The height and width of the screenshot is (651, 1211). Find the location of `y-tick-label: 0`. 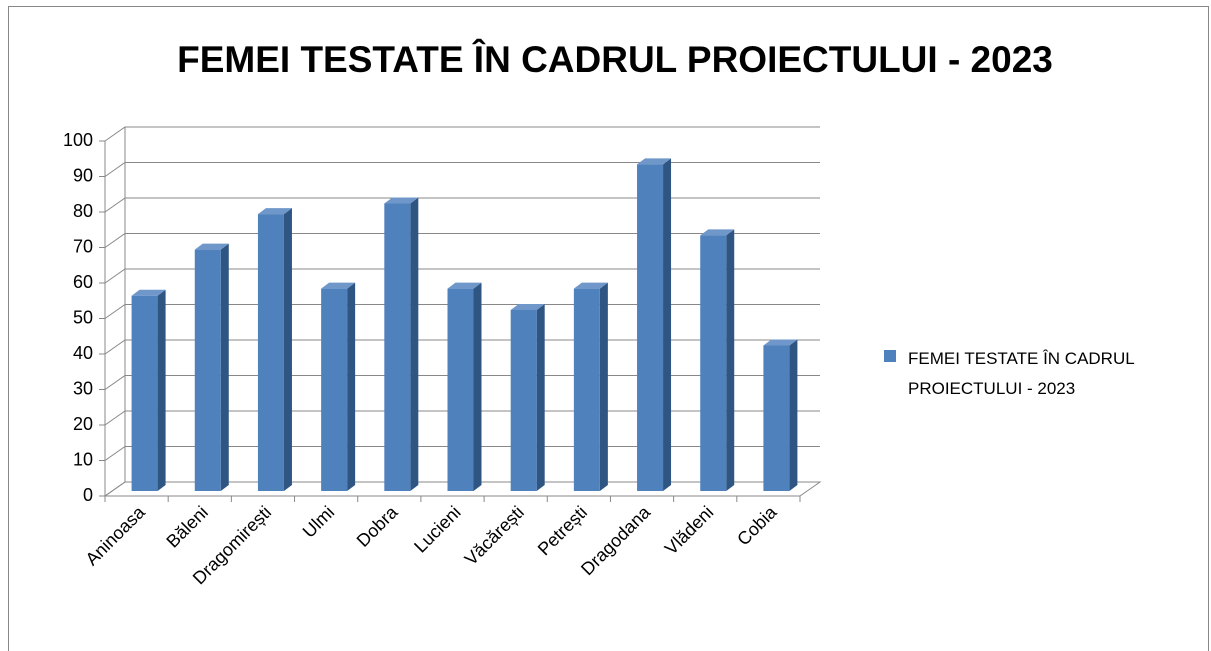

y-tick-label: 0 is located at coordinates (88, 495).